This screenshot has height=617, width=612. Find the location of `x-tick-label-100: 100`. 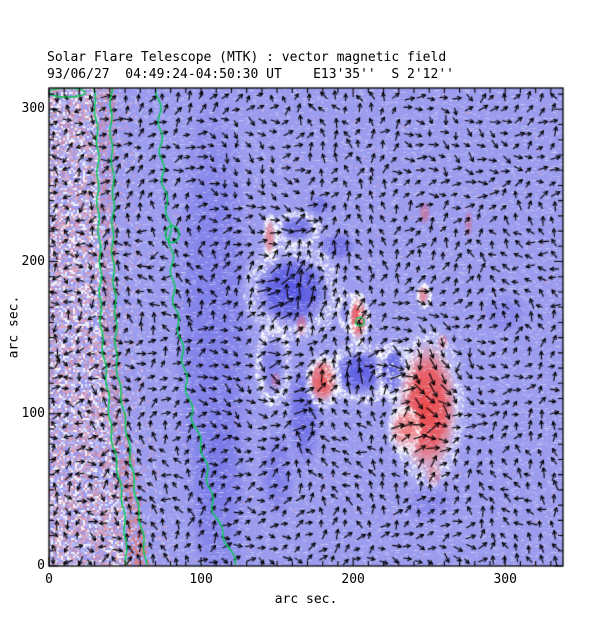

x-tick-label-100: 100 is located at coordinates (201, 579).